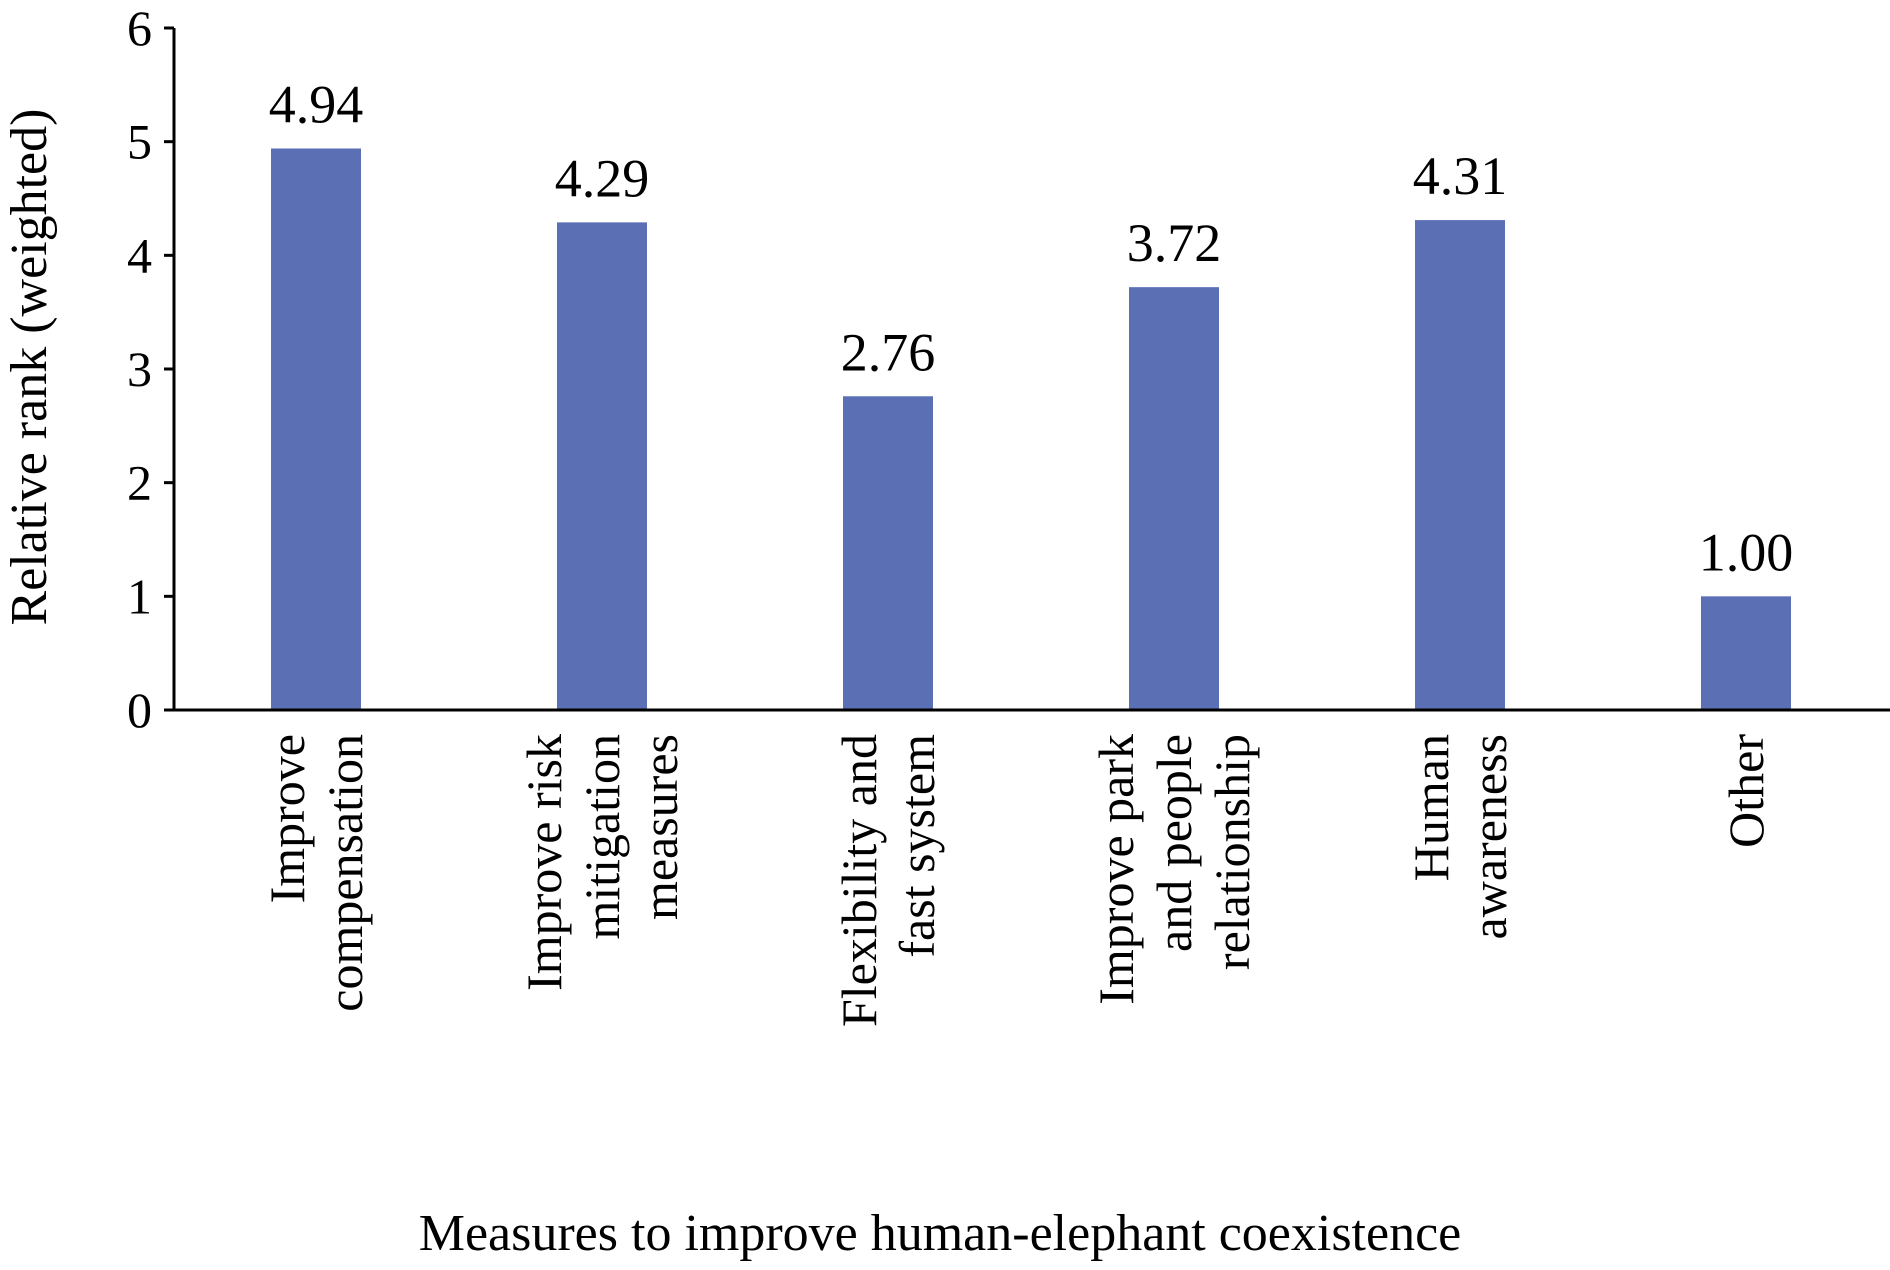  I want to click on data-label-1: 4.94, so click(316, 104).